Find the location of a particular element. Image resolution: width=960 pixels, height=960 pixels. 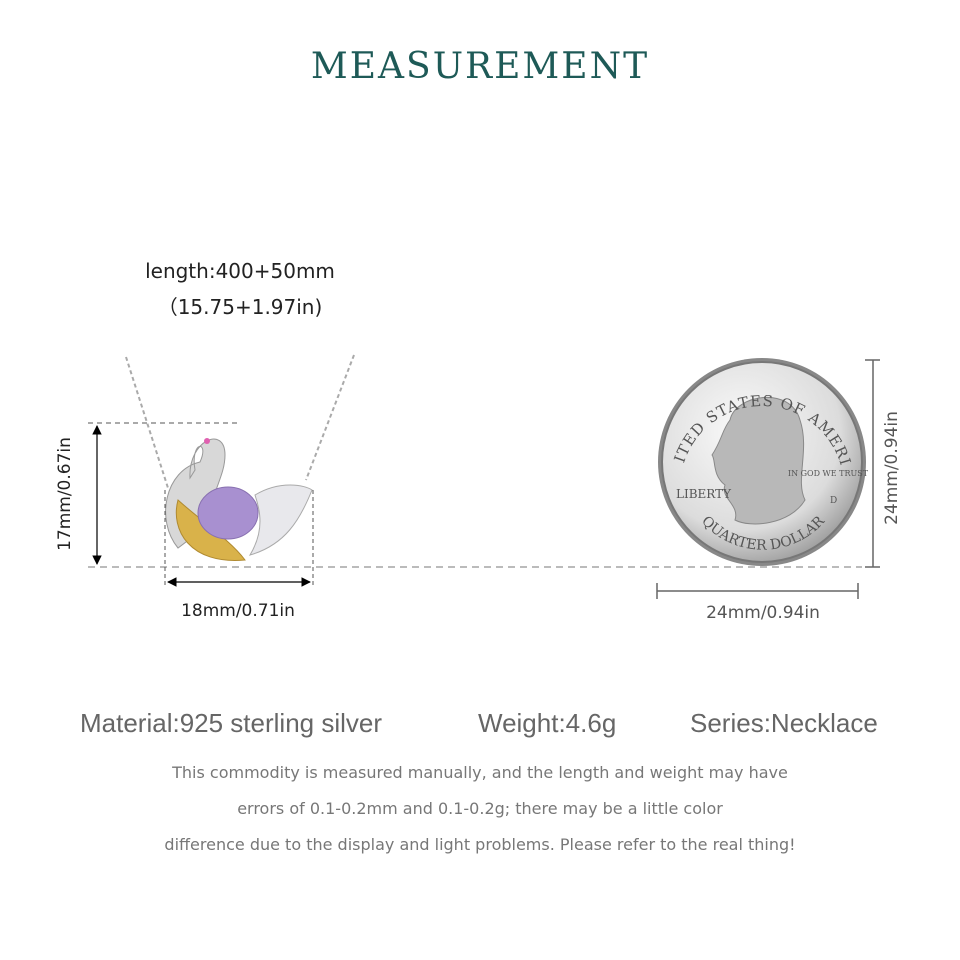

pendant-height-label: 17mm/0.67in is located at coordinates (65, 494).